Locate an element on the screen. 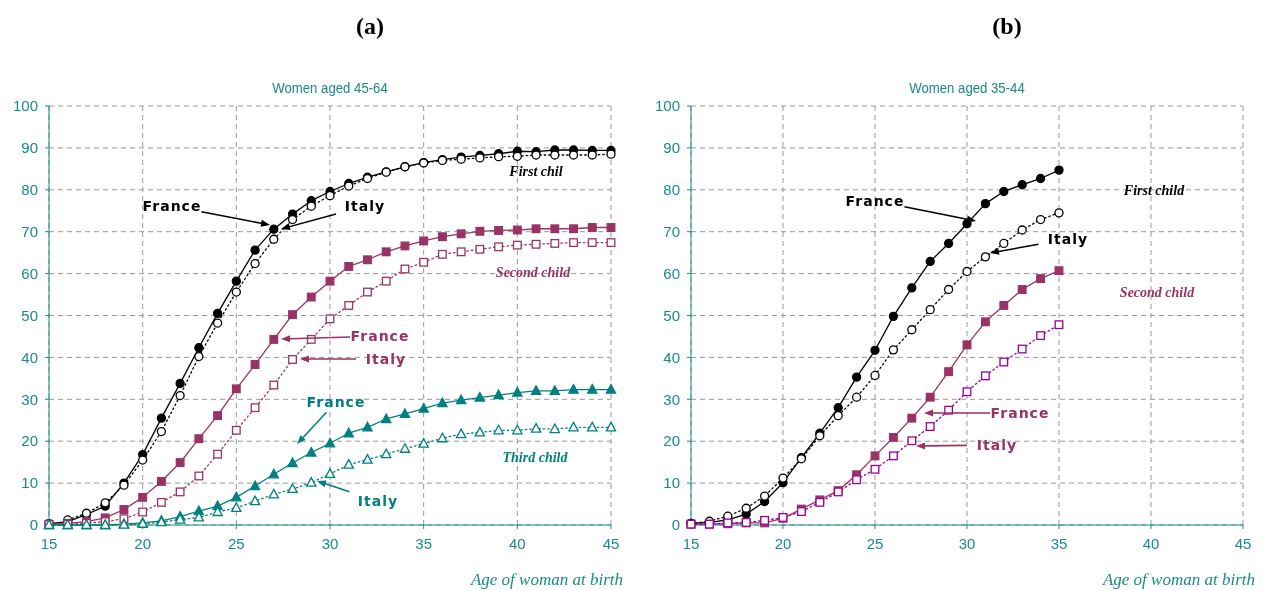 The image size is (1276, 590). chart-subtitle: Women aged 45-64 is located at coordinates (330, 88).